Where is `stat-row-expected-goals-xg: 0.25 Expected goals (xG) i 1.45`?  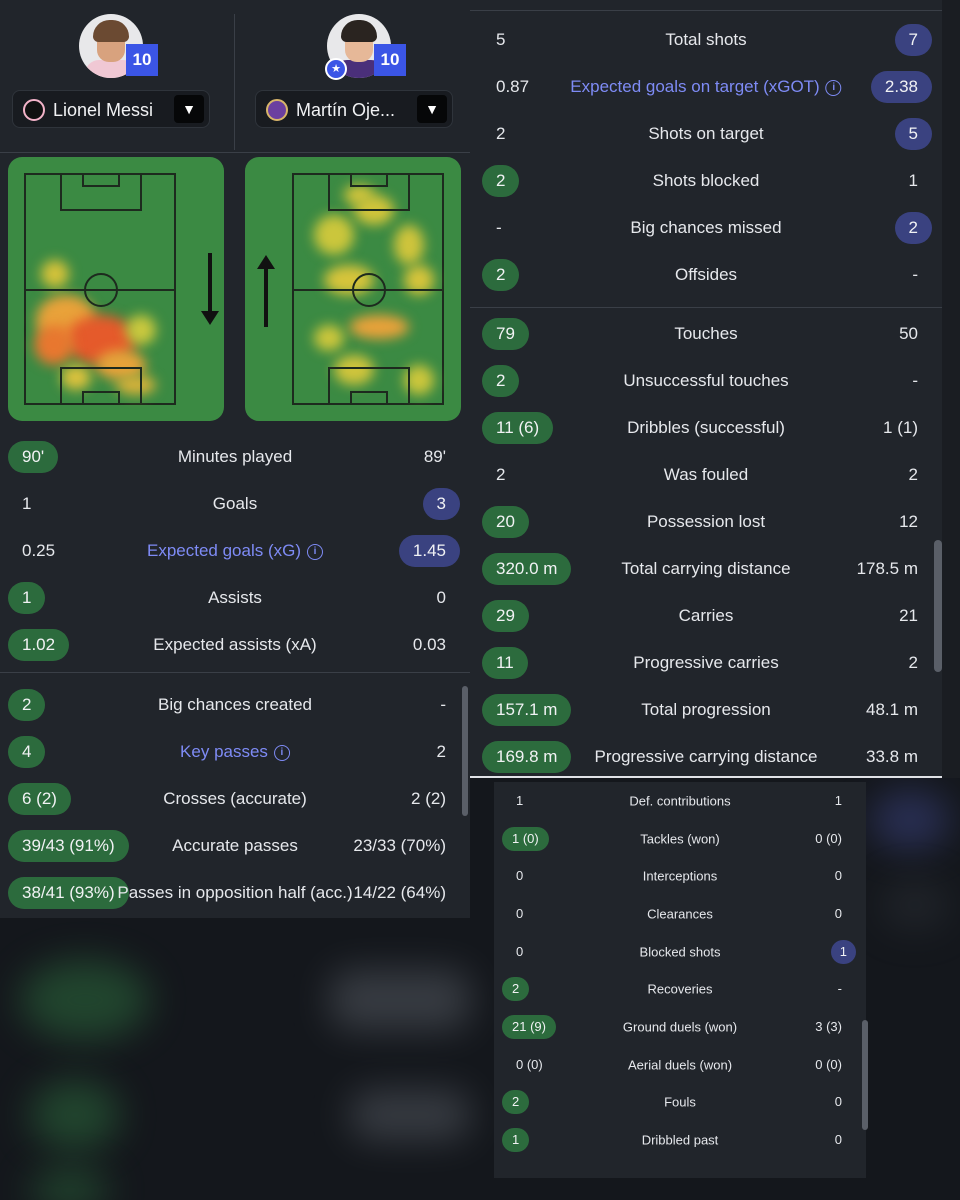 stat-row-expected-goals-xg: 0.25 Expected goals (xG) i 1.45 is located at coordinates (235, 550).